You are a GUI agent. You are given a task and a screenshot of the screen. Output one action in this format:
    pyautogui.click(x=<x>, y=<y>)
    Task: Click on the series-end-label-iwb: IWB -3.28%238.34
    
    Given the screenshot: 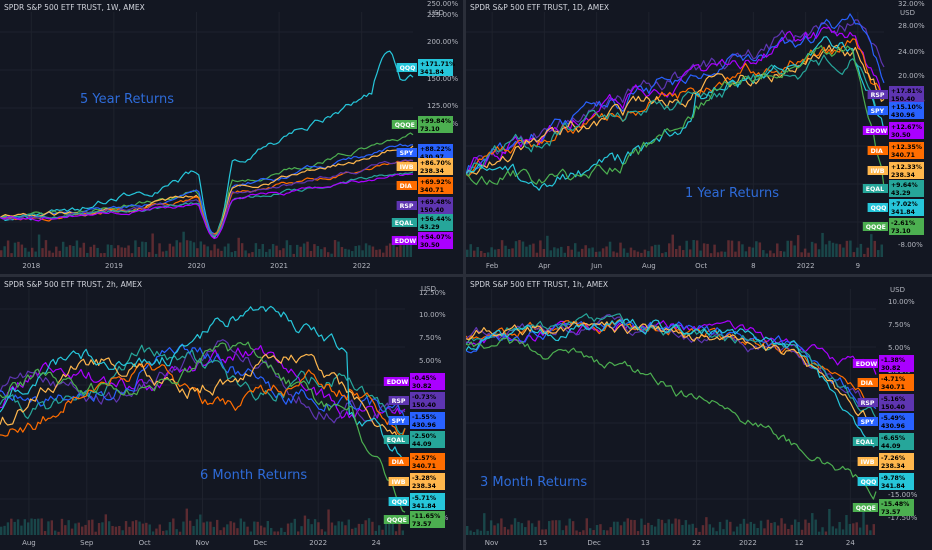 What is the action you would take?
    pyautogui.click(x=416, y=481)
    